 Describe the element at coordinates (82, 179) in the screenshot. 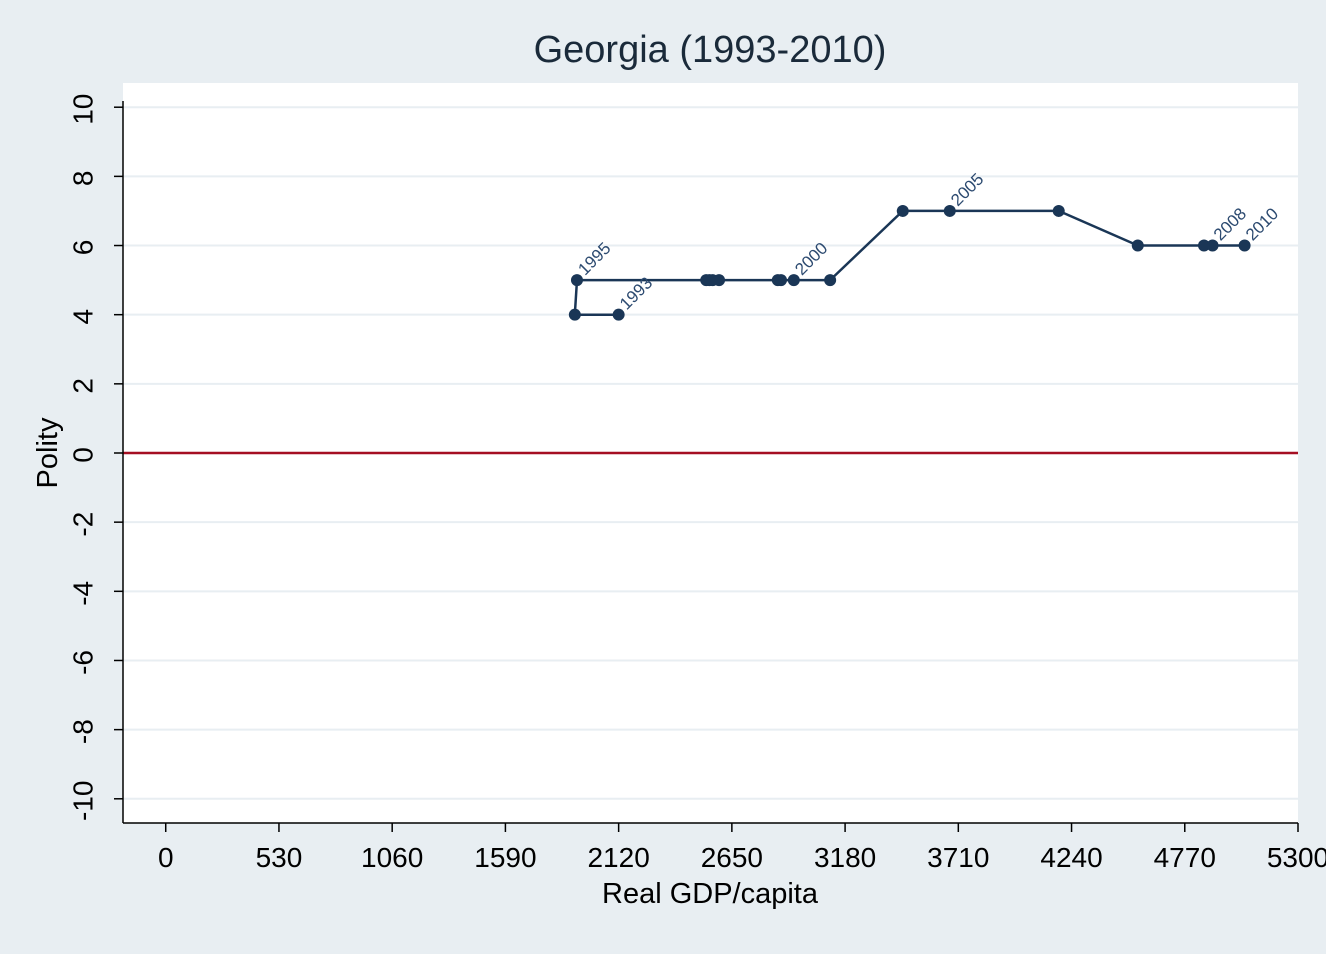

I see `y-tick-label: 8` at that location.